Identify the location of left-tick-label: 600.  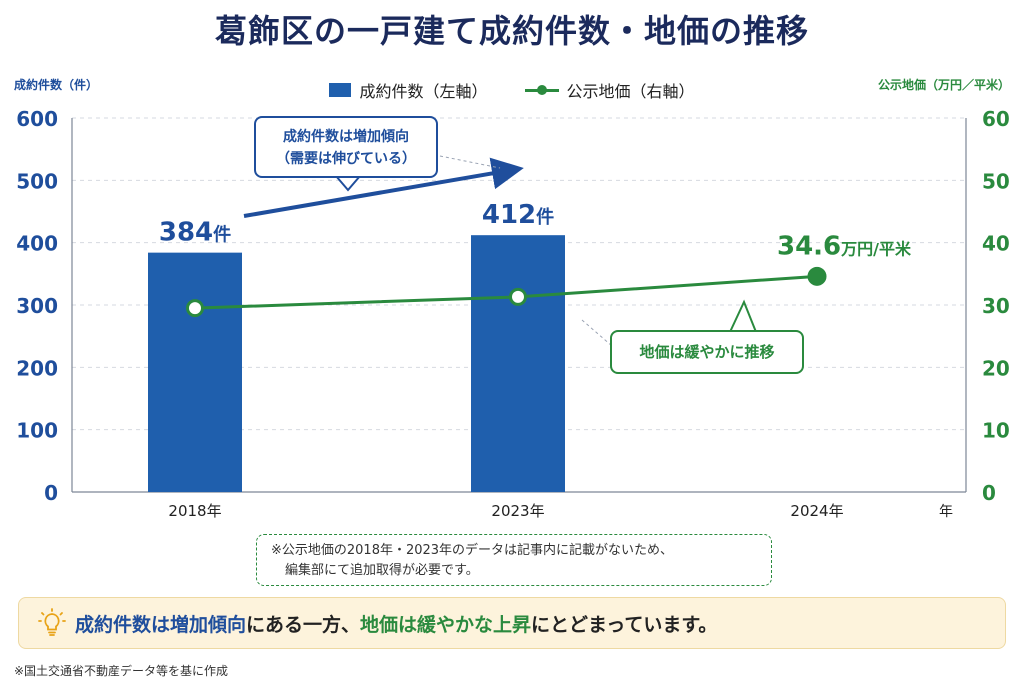
(37, 119).